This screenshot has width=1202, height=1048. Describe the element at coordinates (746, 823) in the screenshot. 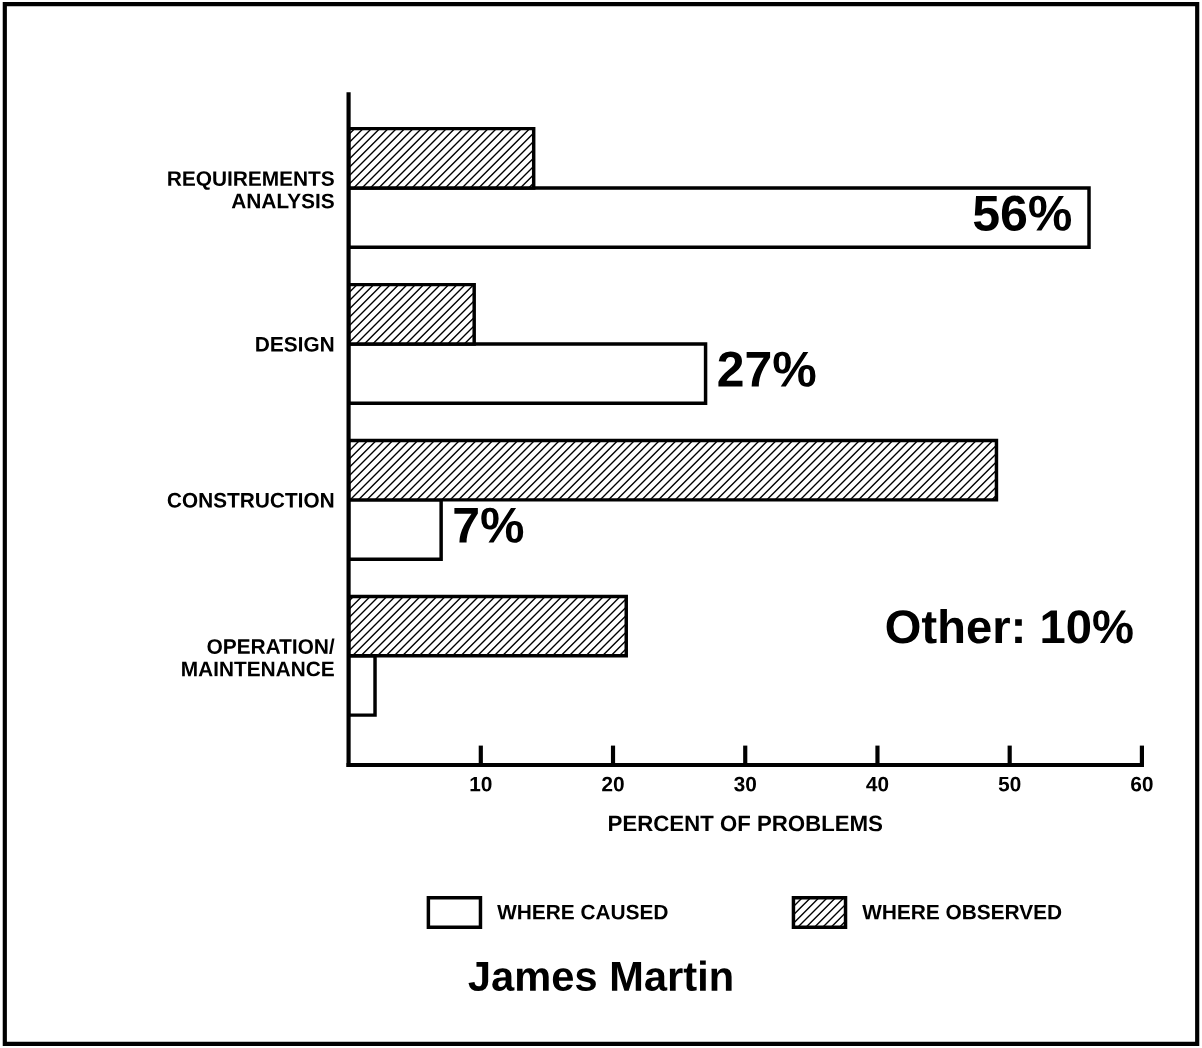

I see `x-axis-title: PERCENT OF PROBLEMS` at that location.